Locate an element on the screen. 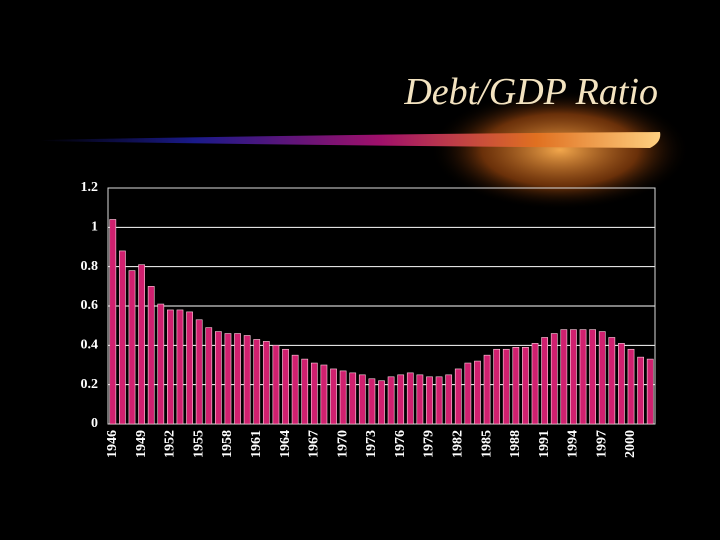  x-tick-label: 2000 is located at coordinates (630, 444).